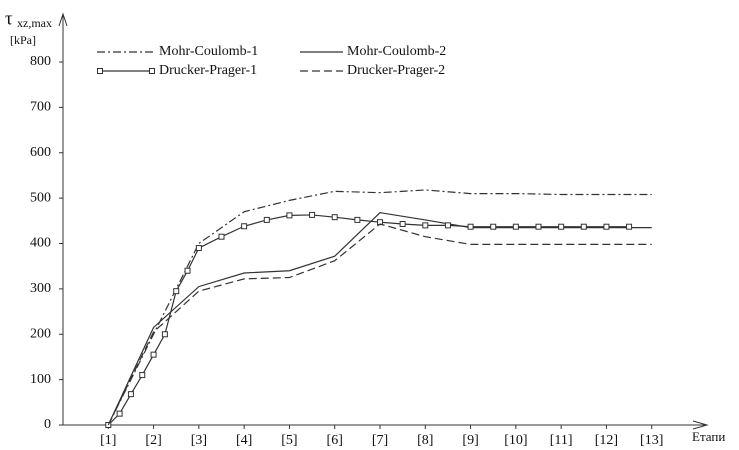 This screenshot has width=739, height=450. What do you see at coordinates (40, 152) in the screenshot?
I see `y-tick-label: 600` at bounding box center [40, 152].